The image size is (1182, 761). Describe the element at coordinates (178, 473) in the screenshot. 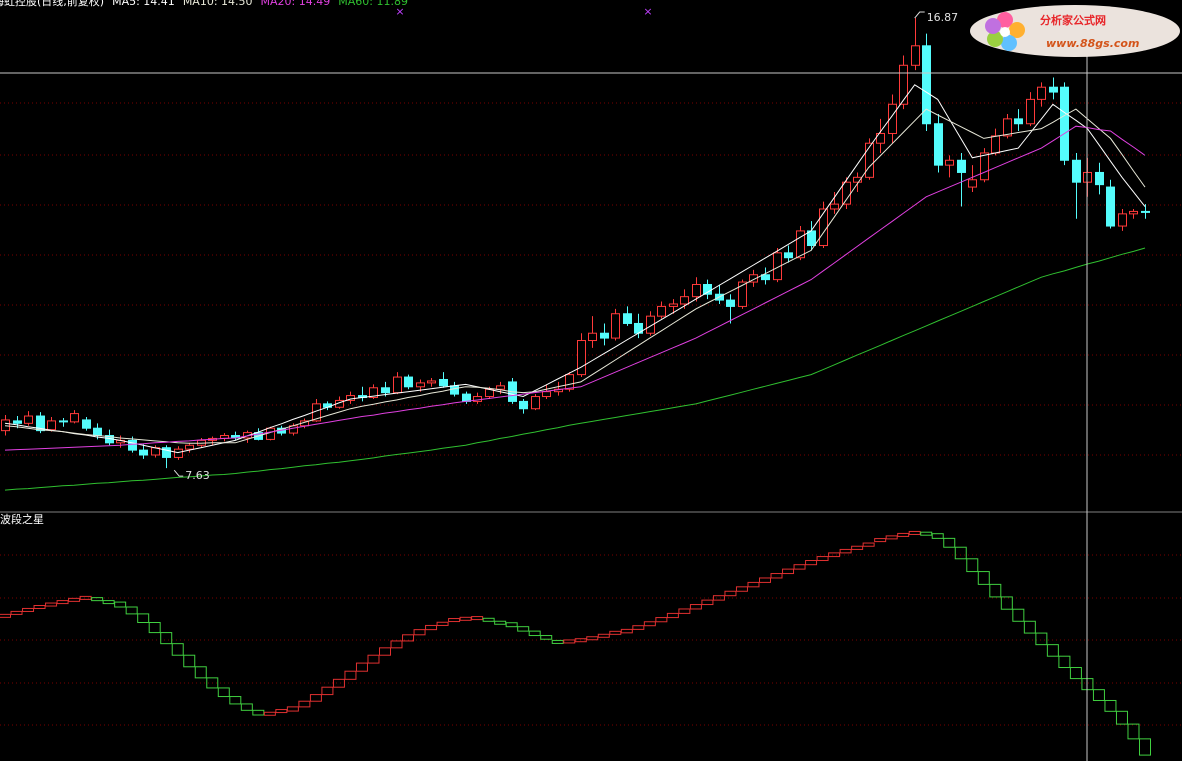

I see `annotation-arrow` at that location.